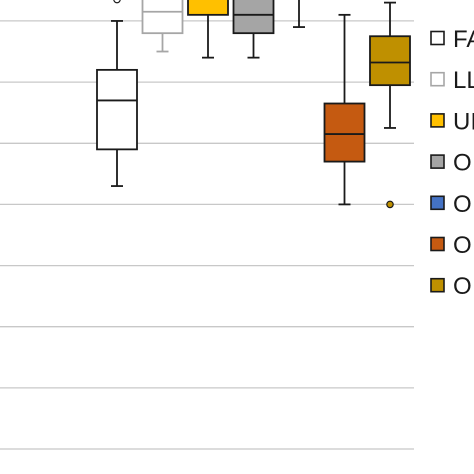 This screenshot has width=474, height=474. I want to click on legend-item-0: FA, so click(452, 39).